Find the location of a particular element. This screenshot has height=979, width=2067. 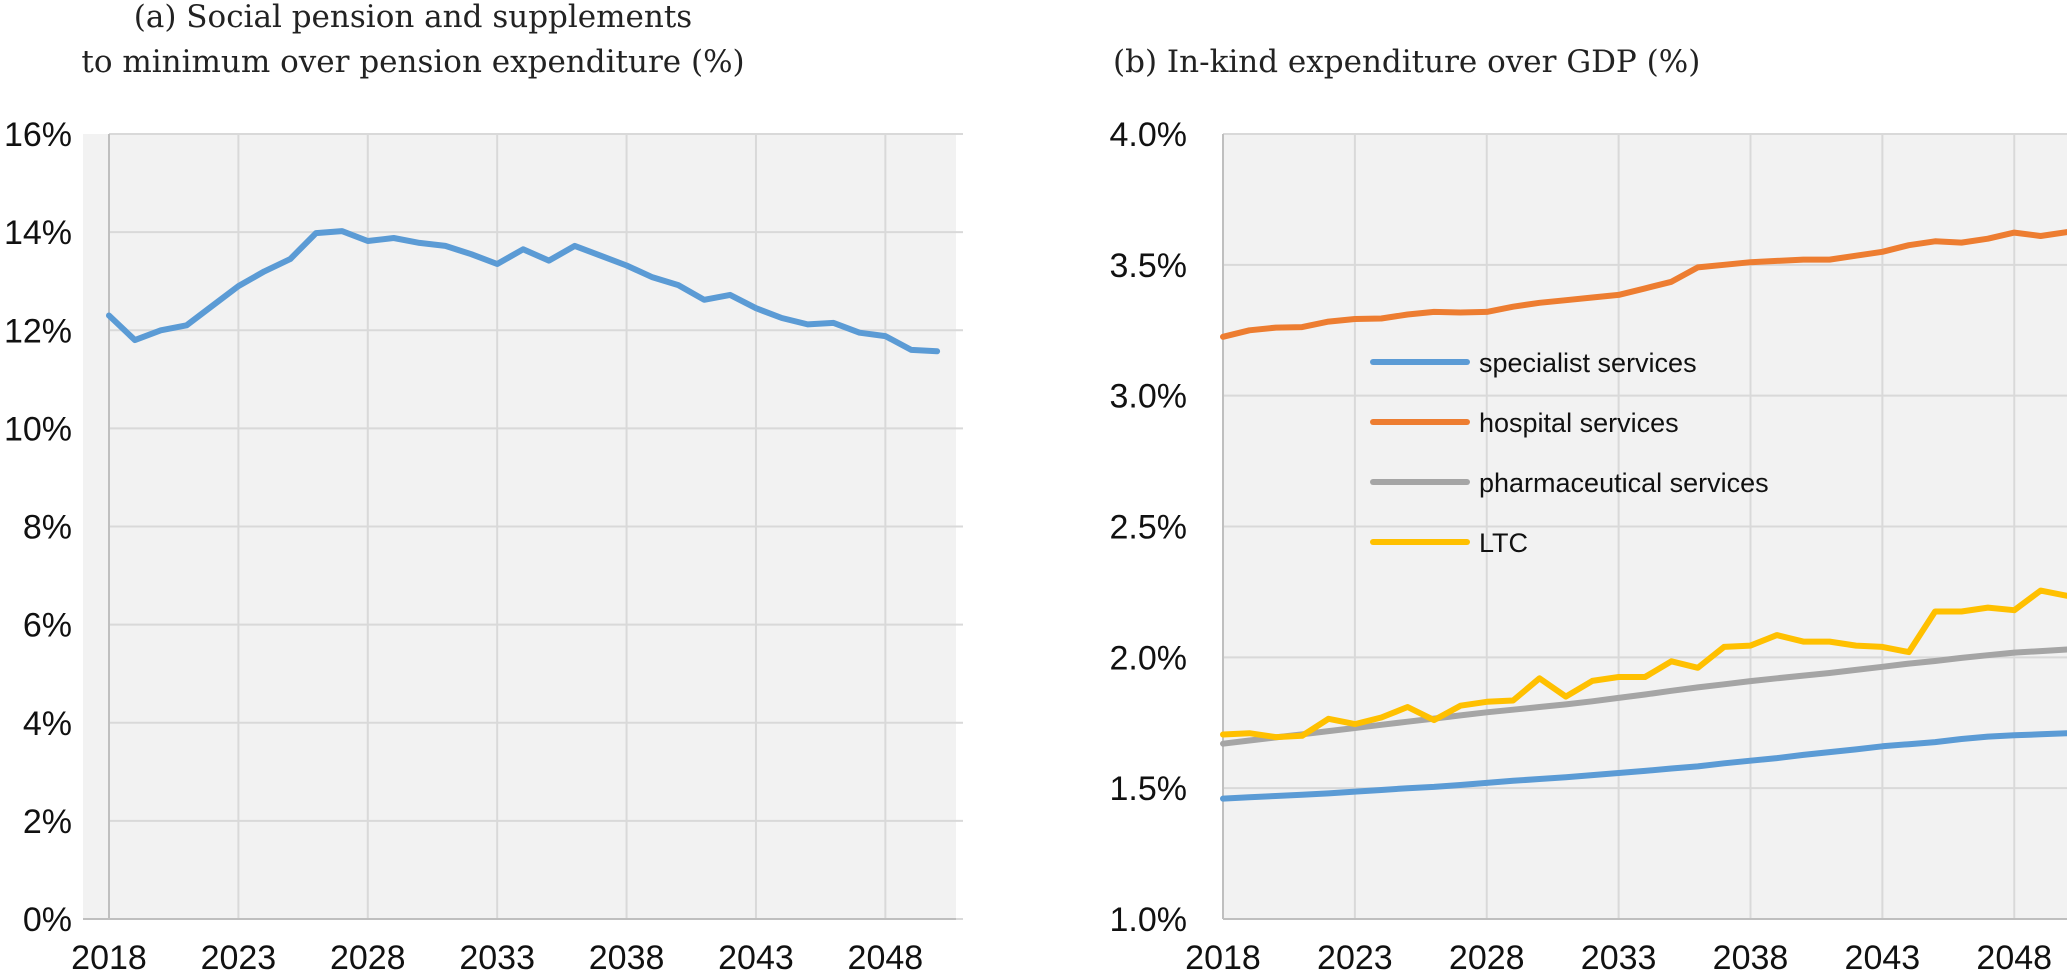

panel-b-x-tick-label: 2028 is located at coordinates (1487, 958).